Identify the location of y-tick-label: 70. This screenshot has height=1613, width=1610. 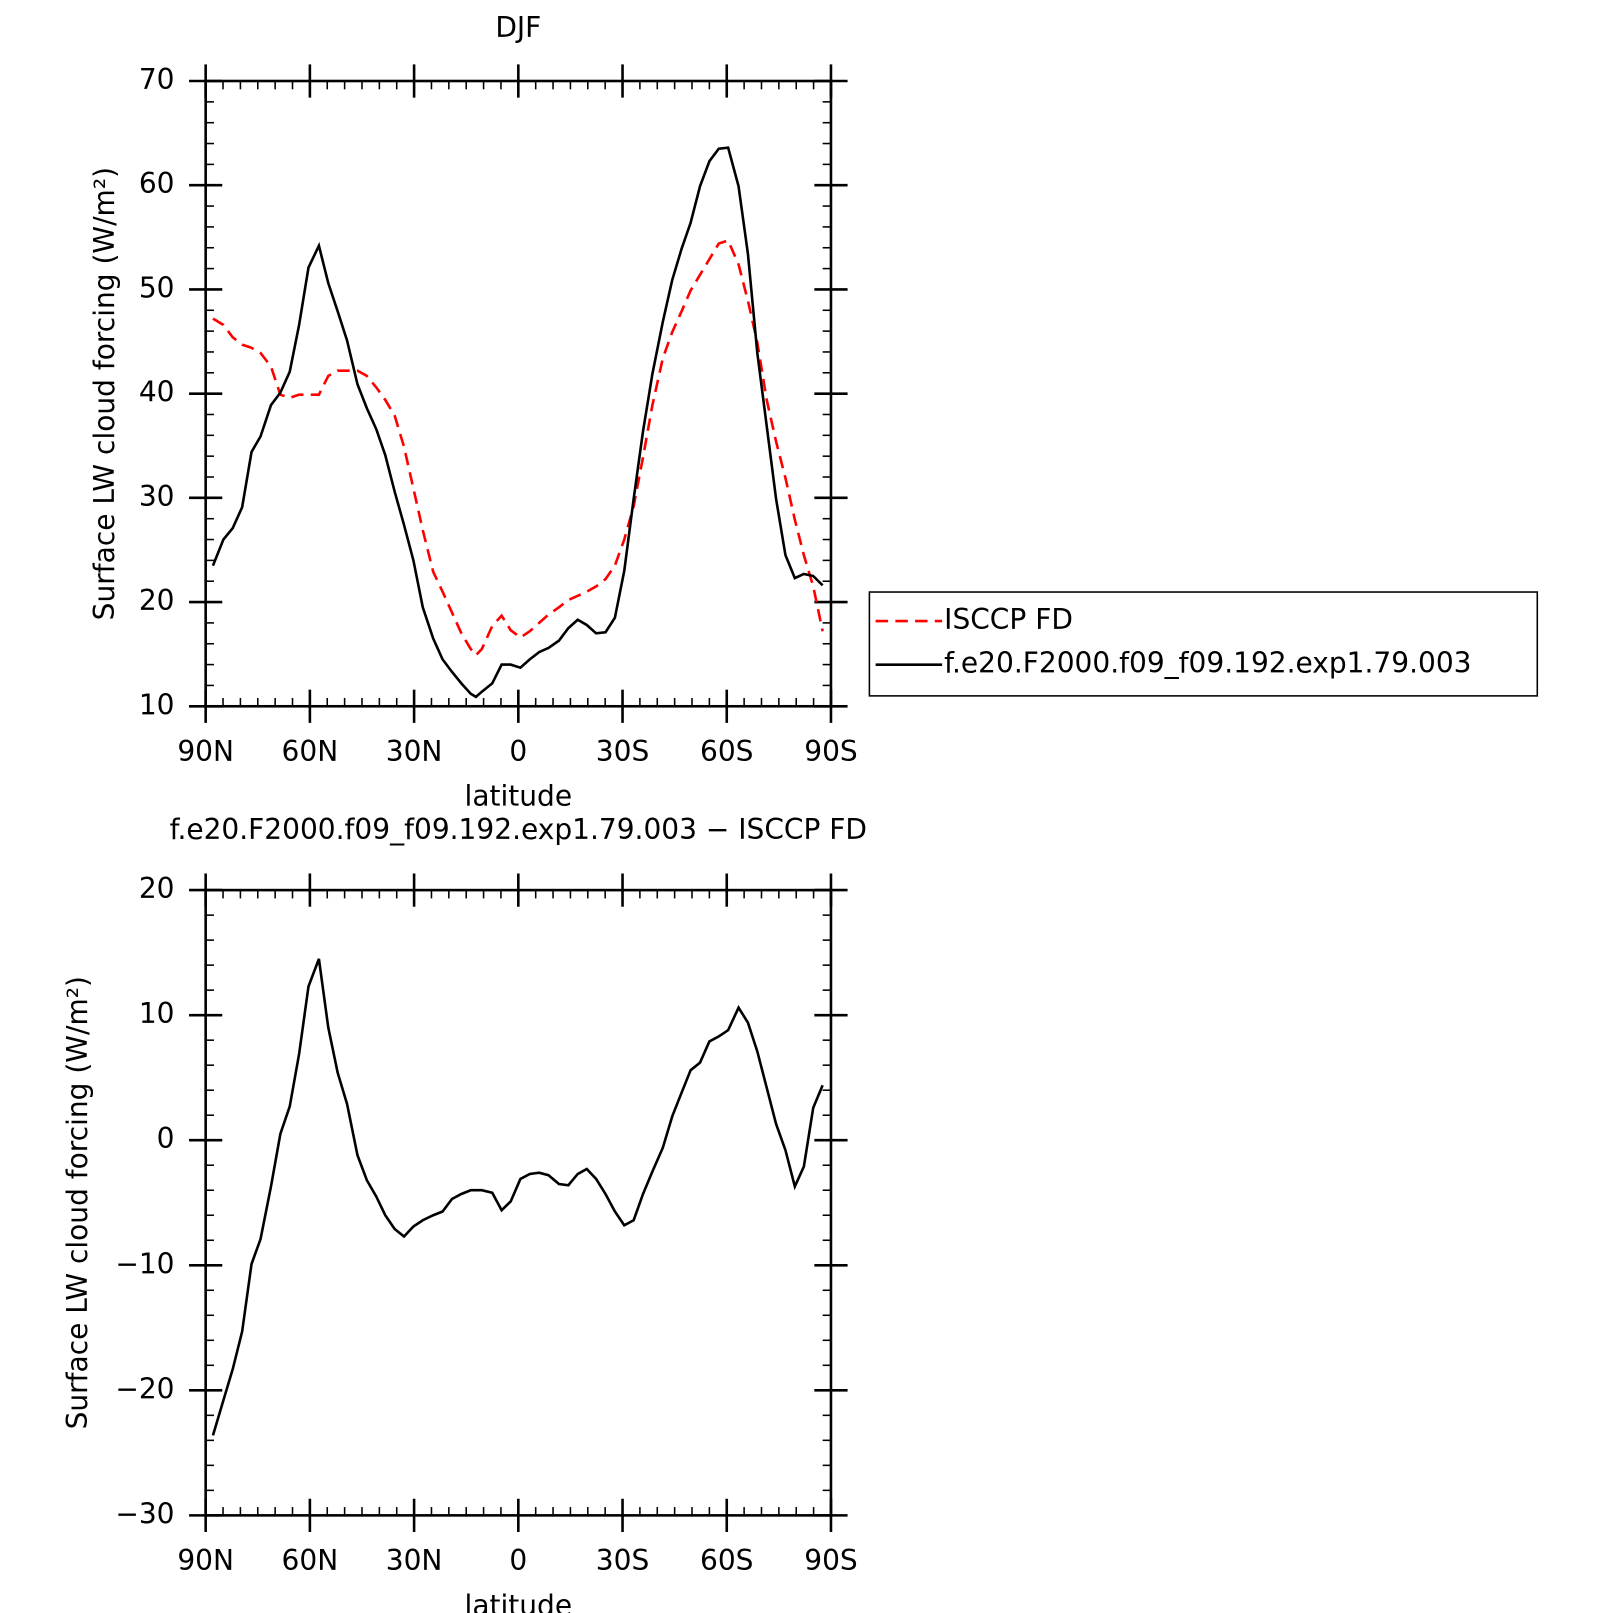
(157, 79).